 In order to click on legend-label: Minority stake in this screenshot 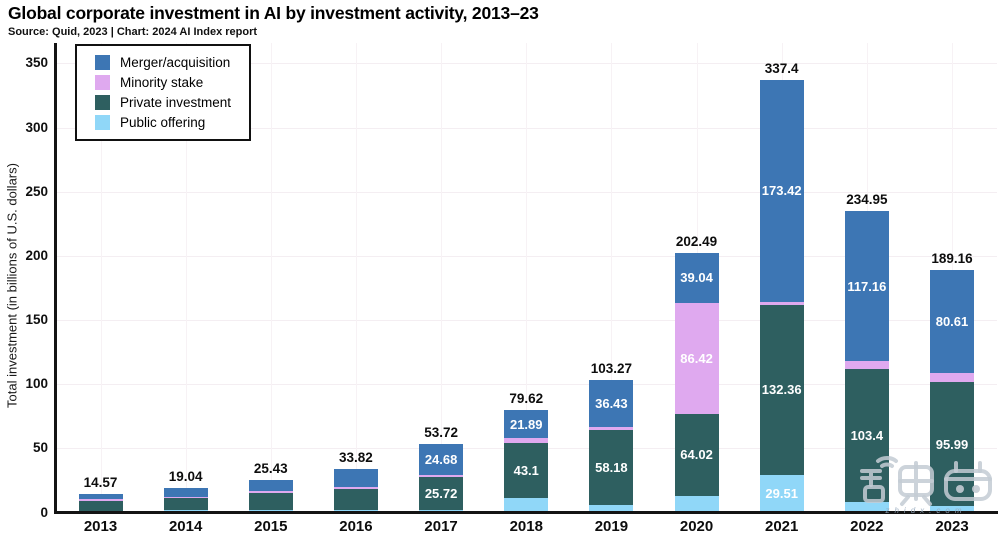, I will do `click(162, 82)`.